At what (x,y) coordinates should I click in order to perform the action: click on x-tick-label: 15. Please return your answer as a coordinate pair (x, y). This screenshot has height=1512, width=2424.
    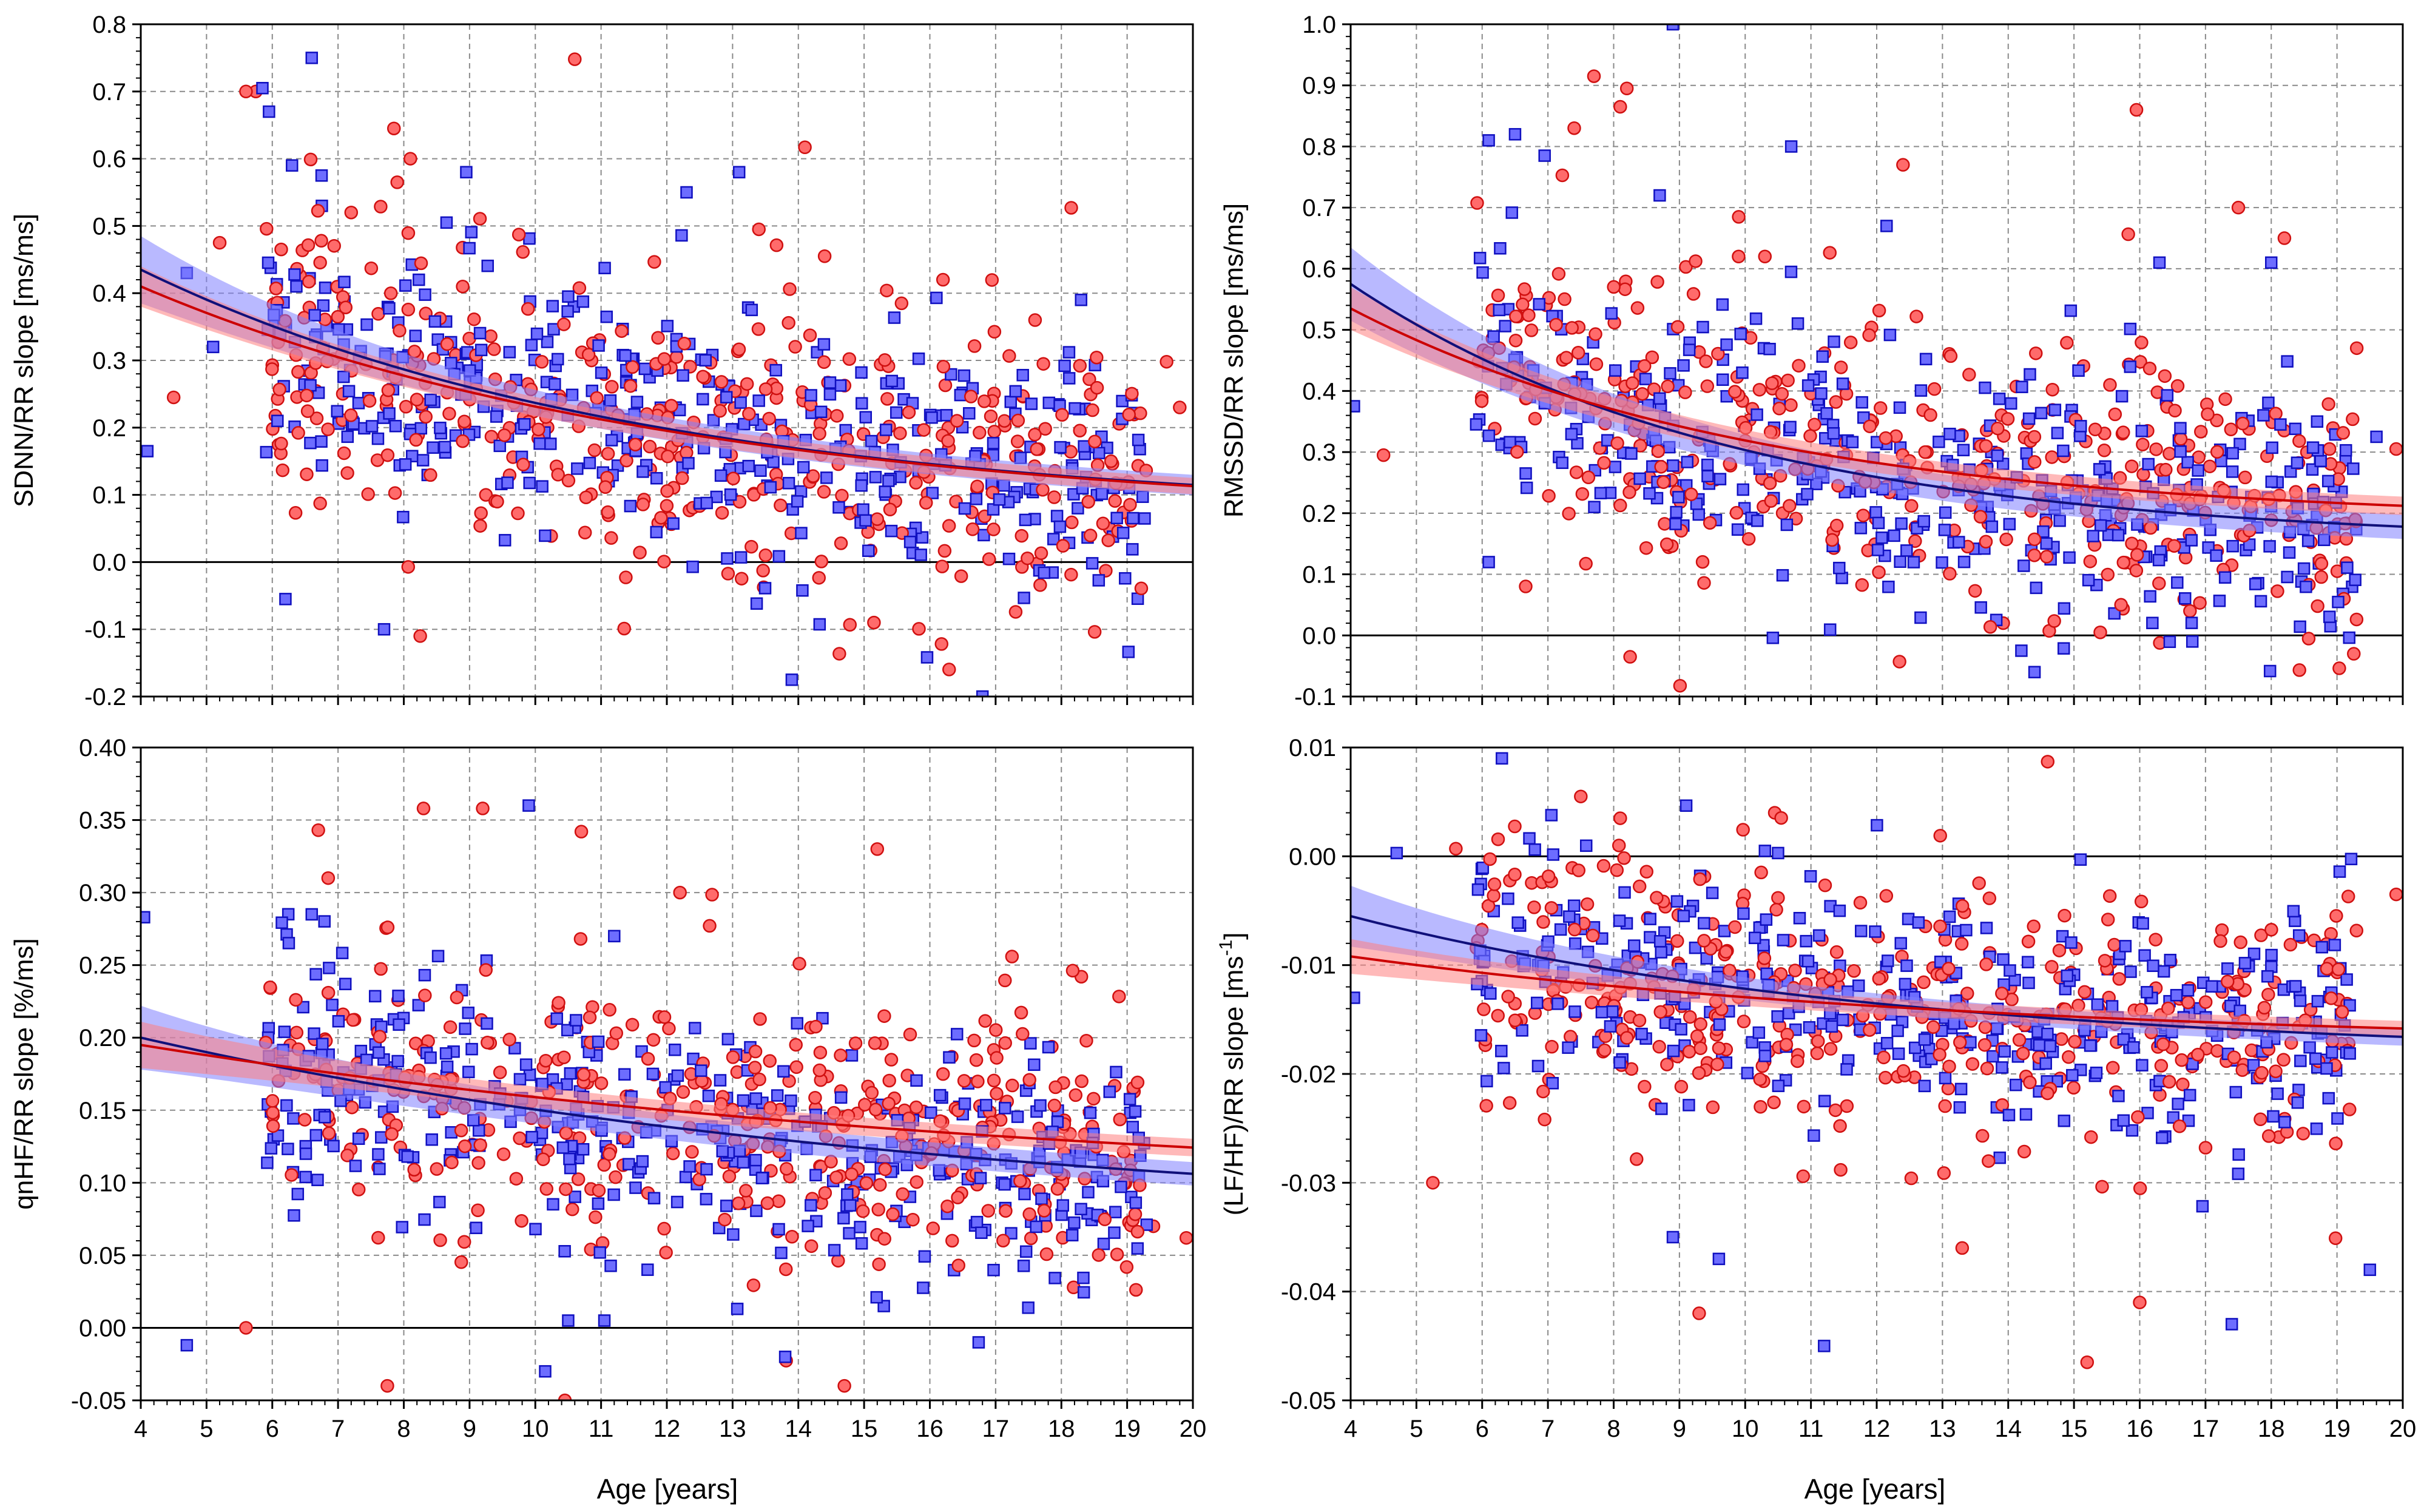
    Looking at the image, I should click on (2074, 1429).